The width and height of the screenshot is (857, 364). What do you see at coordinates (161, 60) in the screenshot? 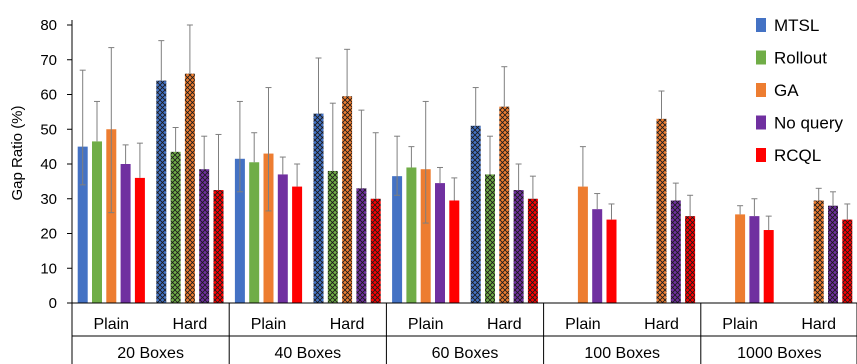
I see `error-bar-mtsl-20-boxes-hard` at bounding box center [161, 60].